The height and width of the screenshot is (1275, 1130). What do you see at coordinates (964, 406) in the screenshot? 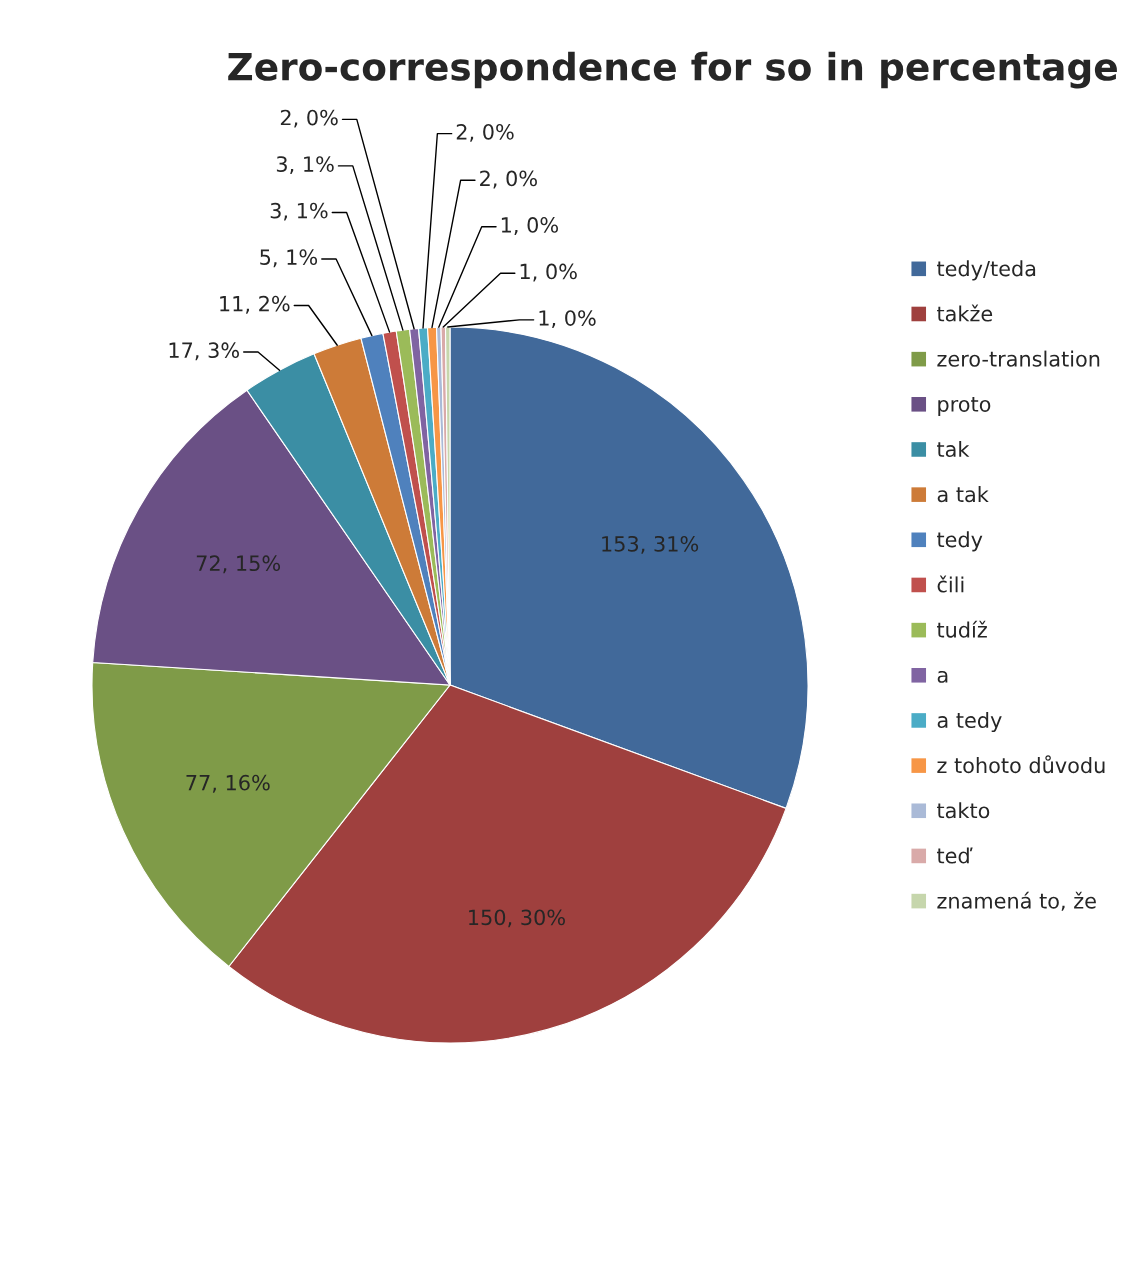
I see `legend-label: proto` at bounding box center [964, 406].